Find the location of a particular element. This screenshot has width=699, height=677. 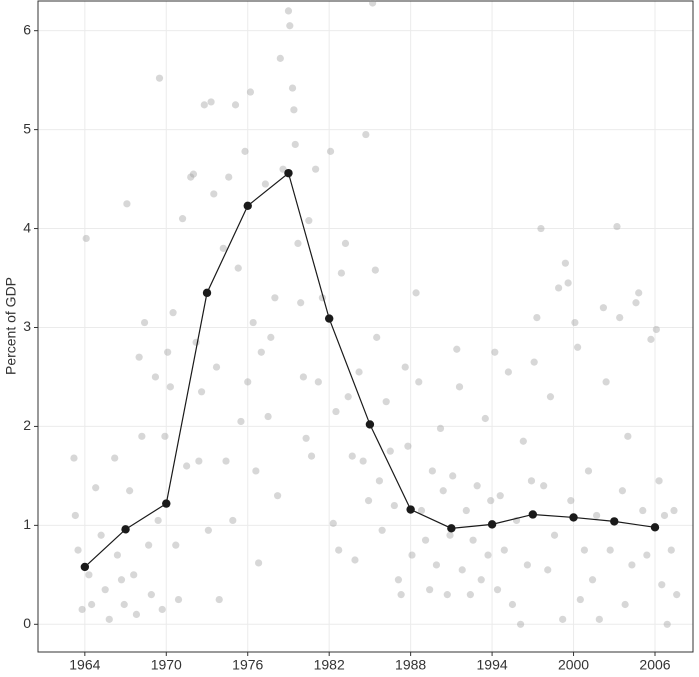

x-tick-label: 1988 is located at coordinates (410, 665).